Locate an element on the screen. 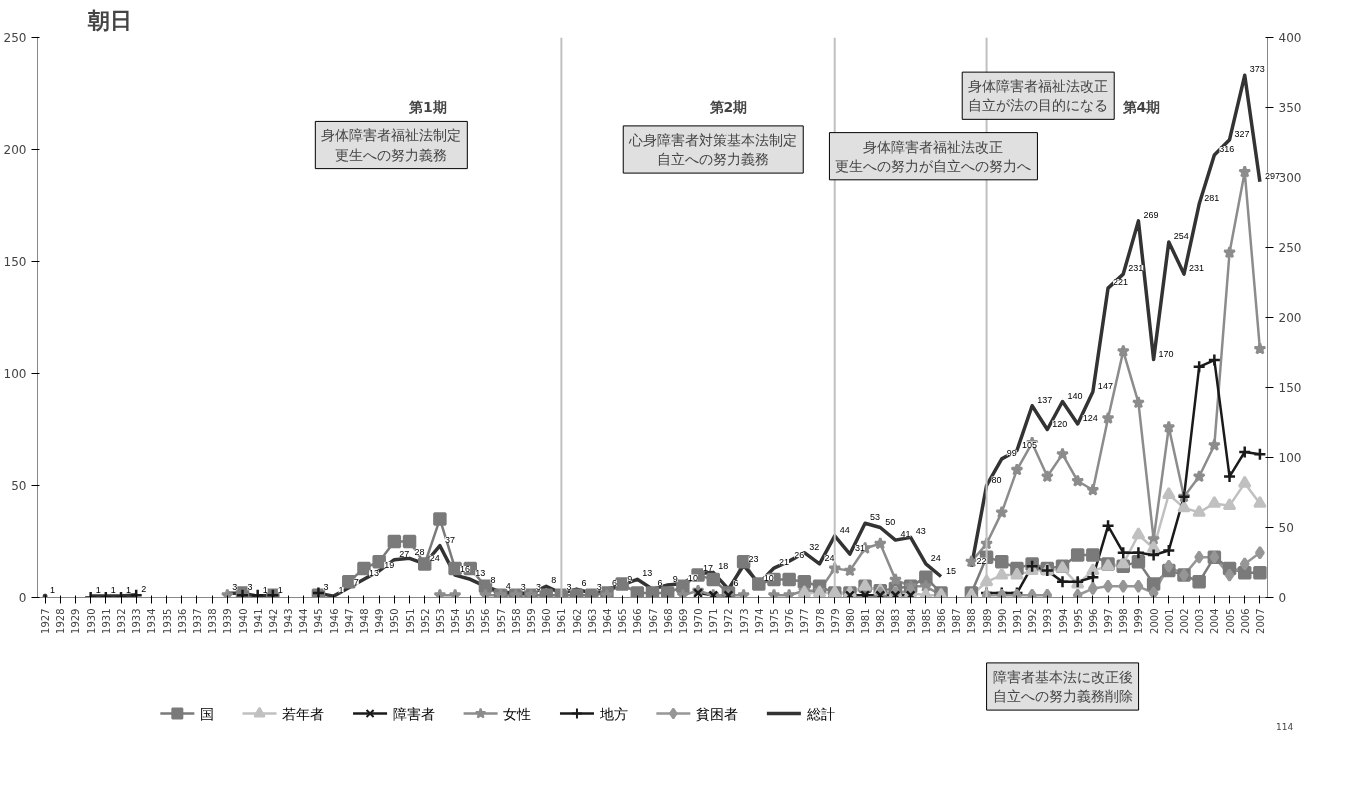 The height and width of the screenshot is (790, 1362). x-tick-label: 1976 is located at coordinates (790, 621).